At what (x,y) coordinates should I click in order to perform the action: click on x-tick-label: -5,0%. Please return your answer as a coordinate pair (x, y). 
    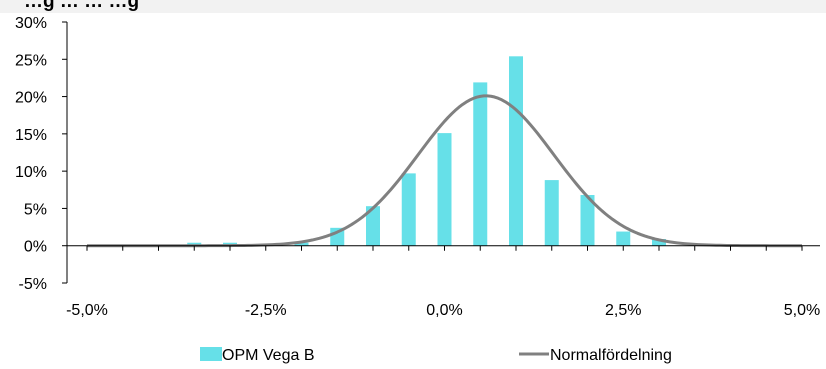
    Looking at the image, I should click on (87, 310).